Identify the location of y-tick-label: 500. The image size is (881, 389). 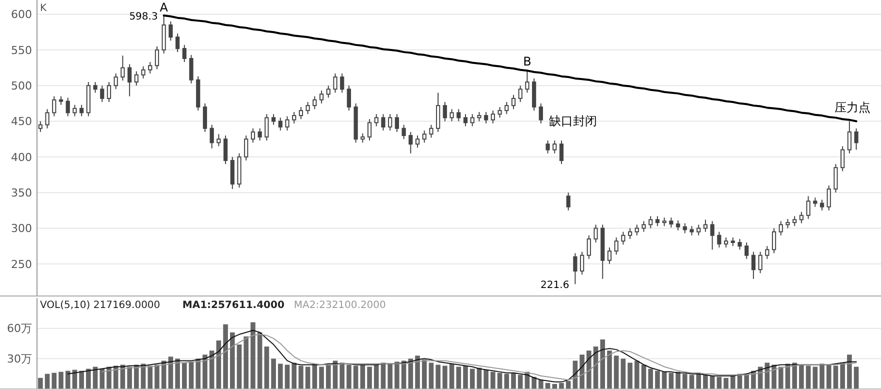
(21, 85).